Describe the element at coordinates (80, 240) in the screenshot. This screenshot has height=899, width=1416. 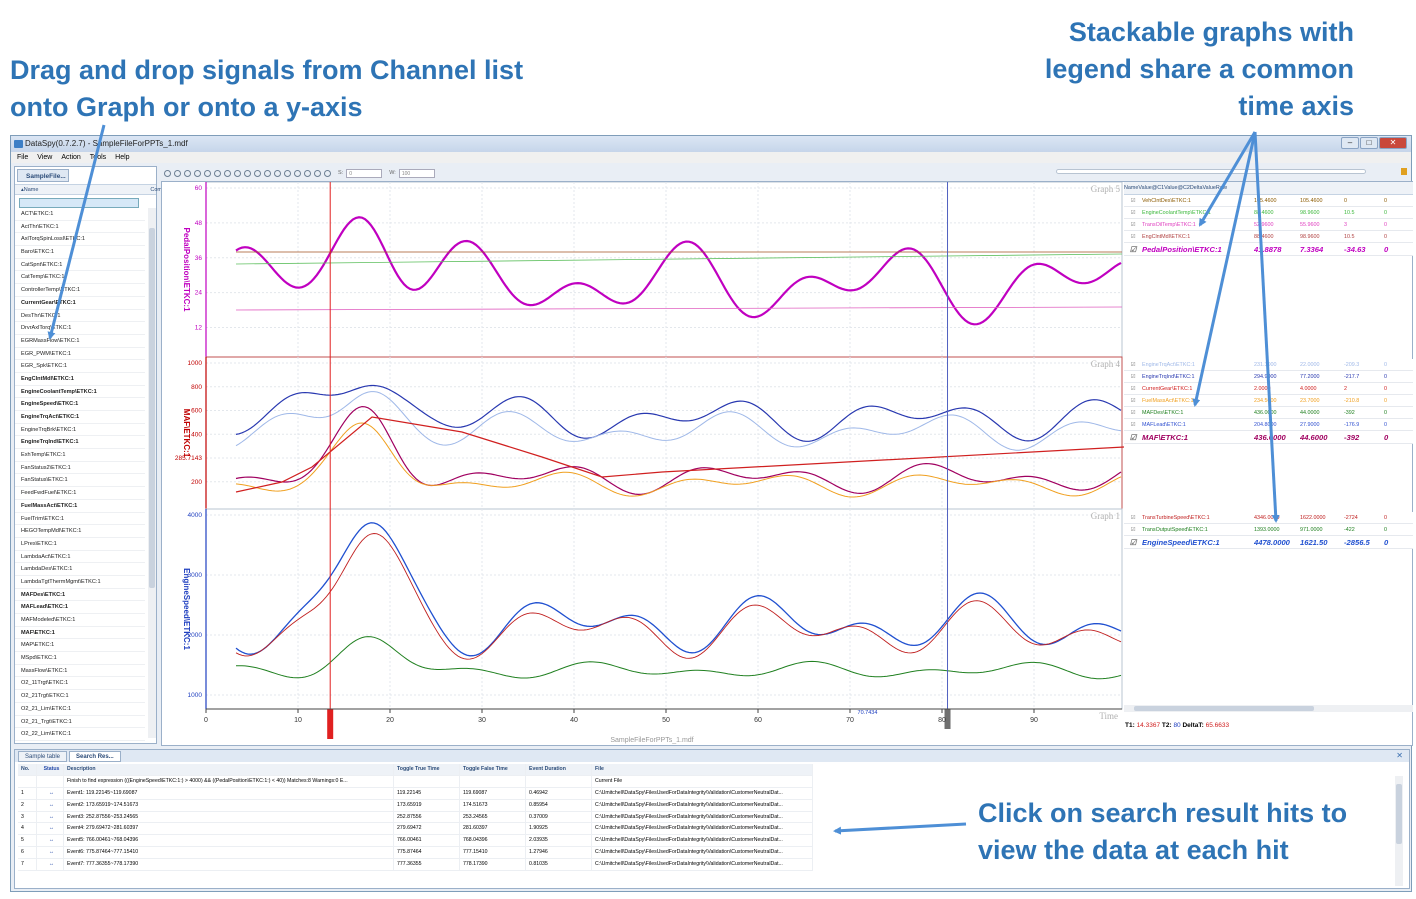
I see `channel-item: AxlTorqSpinLossl\ETKC:1` at that location.